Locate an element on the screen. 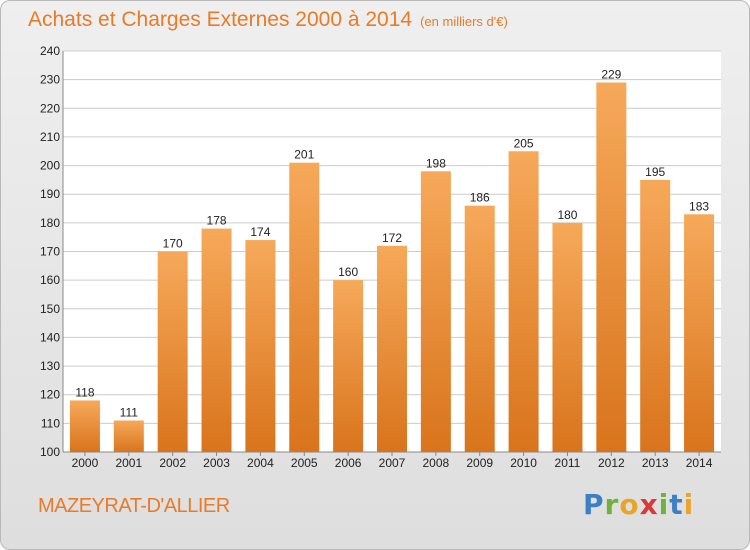  data-label-2010: 205 is located at coordinates (524, 143).